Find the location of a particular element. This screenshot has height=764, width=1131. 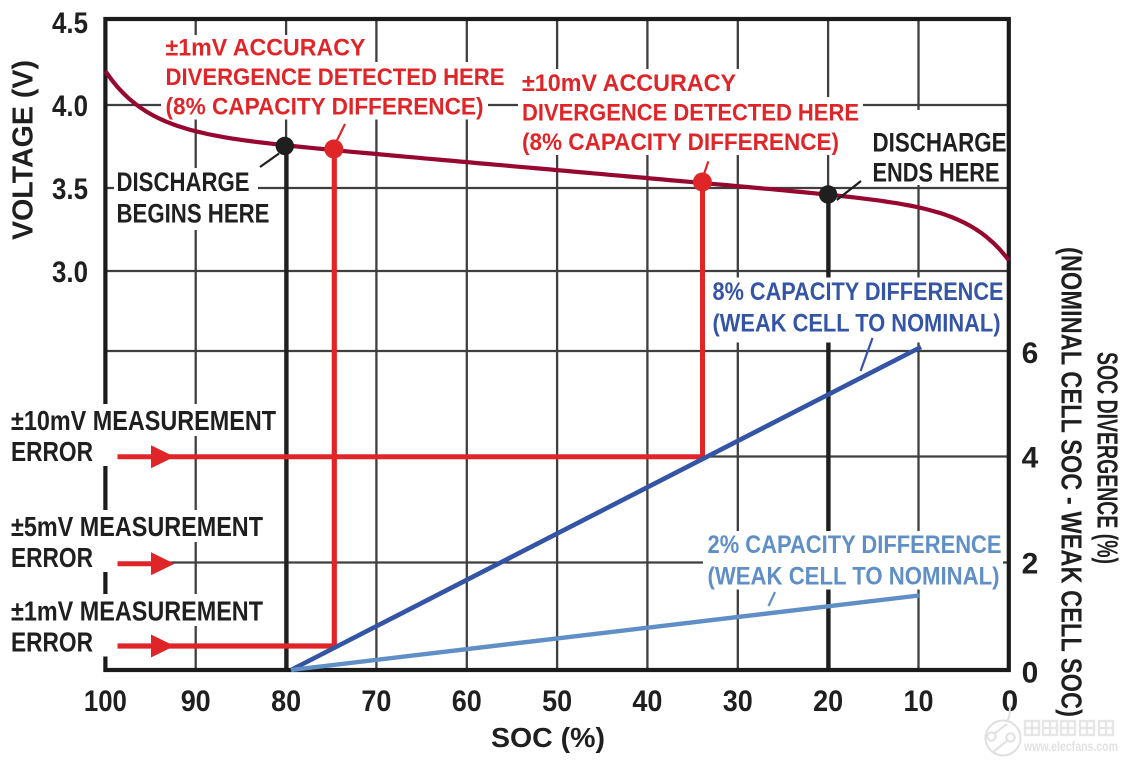

svg-text: 30 is located at coordinates (738, 701).